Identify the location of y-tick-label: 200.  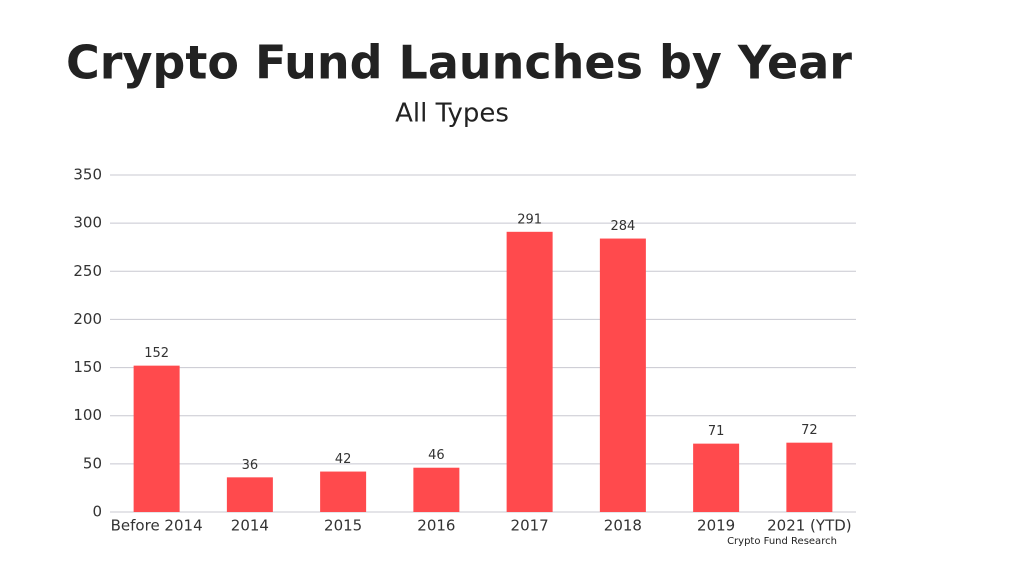
(87, 319).